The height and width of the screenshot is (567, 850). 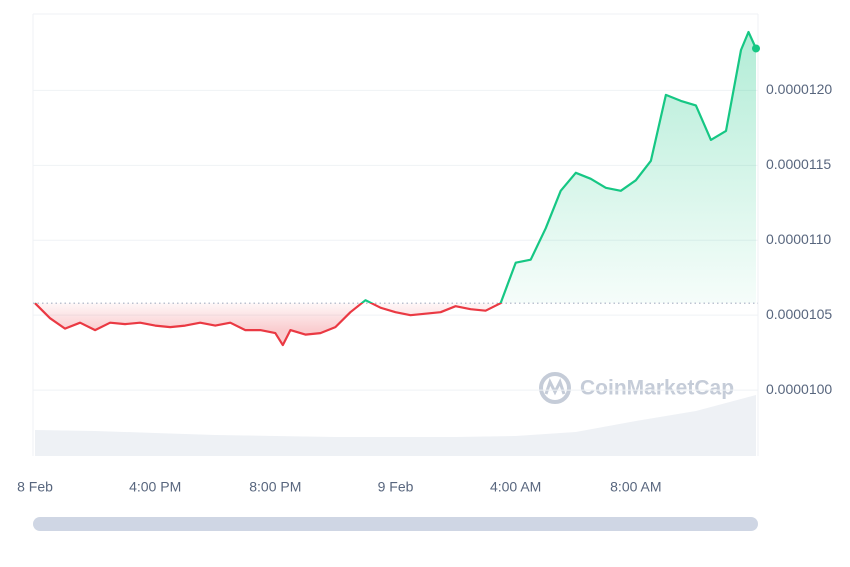 What do you see at coordinates (798, 239) in the screenshot?
I see `y-tick-label: 0.0000110` at bounding box center [798, 239].